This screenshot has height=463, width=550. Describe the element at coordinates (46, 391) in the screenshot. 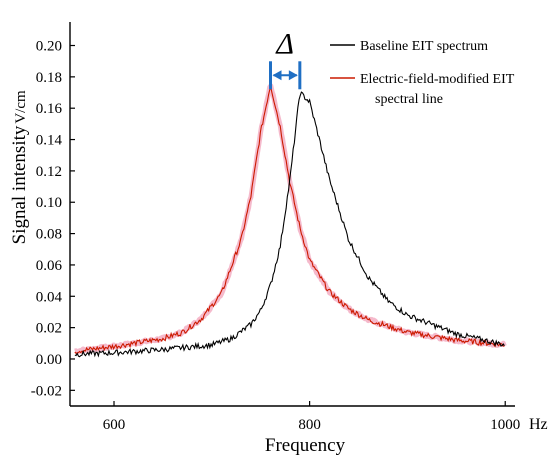

I see `y-tick-label: -0.02` at that location.